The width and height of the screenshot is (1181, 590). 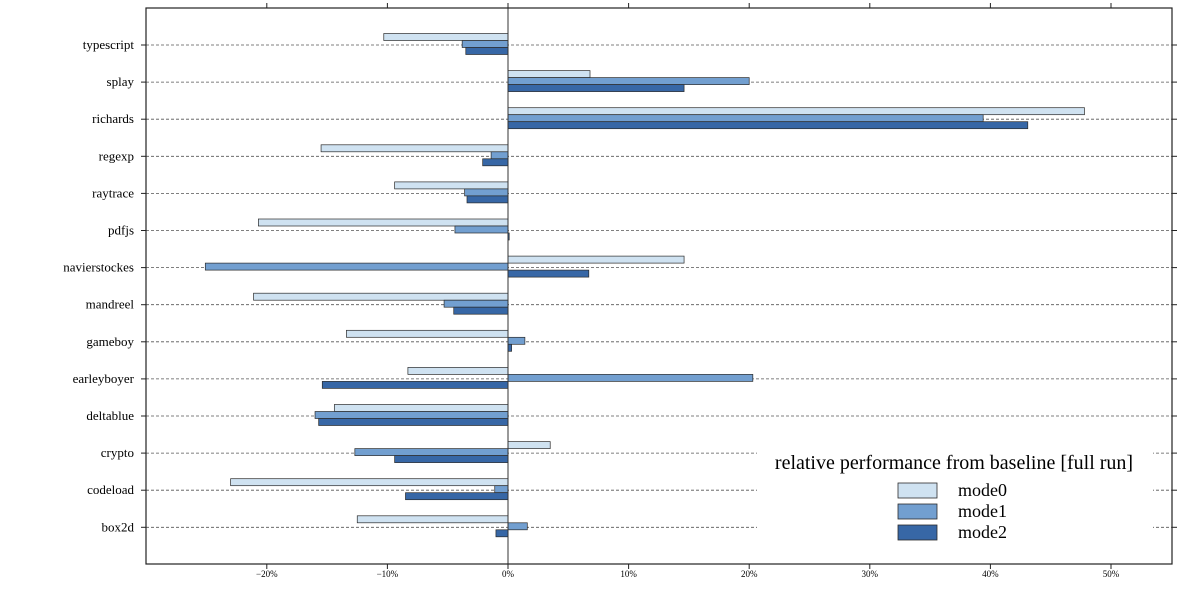 I want to click on category-label: richards, so click(x=113, y=118).